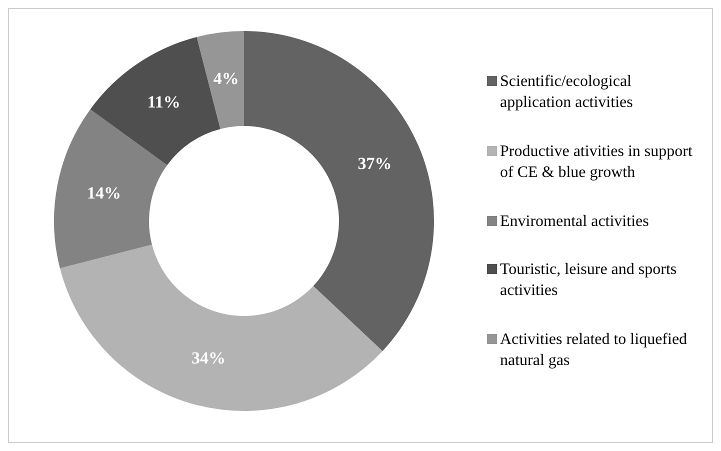 Image resolution: width=721 pixels, height=451 pixels. What do you see at coordinates (574, 222) in the screenshot?
I see `legend-label: Enviromental activities` at bounding box center [574, 222].